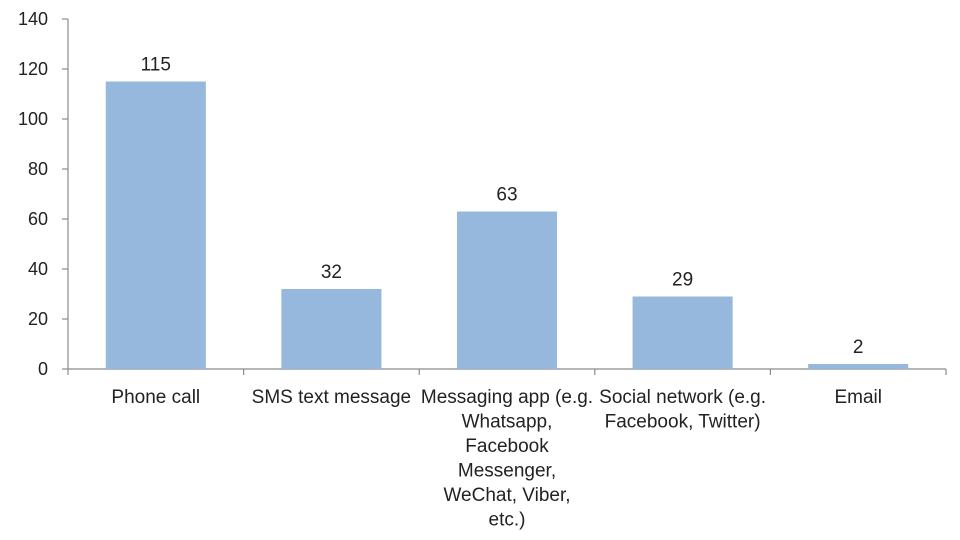 This screenshot has height=540, width=960. What do you see at coordinates (33, 19) in the screenshot?
I see `y-tick-label: 140` at bounding box center [33, 19].